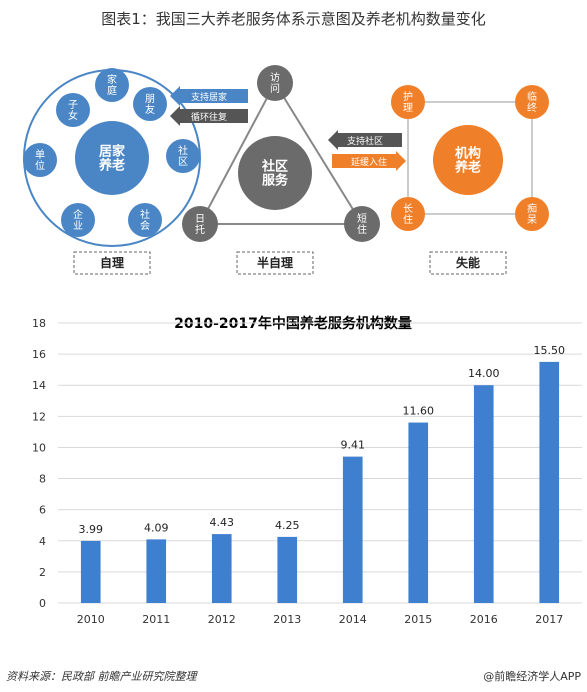 The width and height of the screenshot is (587, 692). What do you see at coordinates (39, 385) in the screenshot?
I see `y-tick-label: 14` at bounding box center [39, 385].